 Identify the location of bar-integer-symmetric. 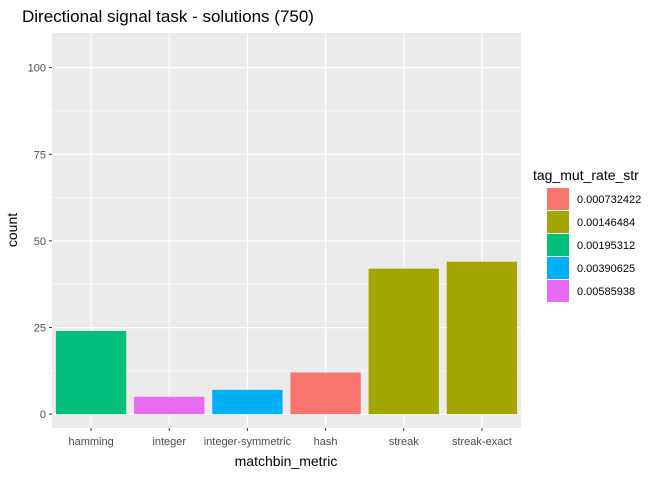
(247, 402).